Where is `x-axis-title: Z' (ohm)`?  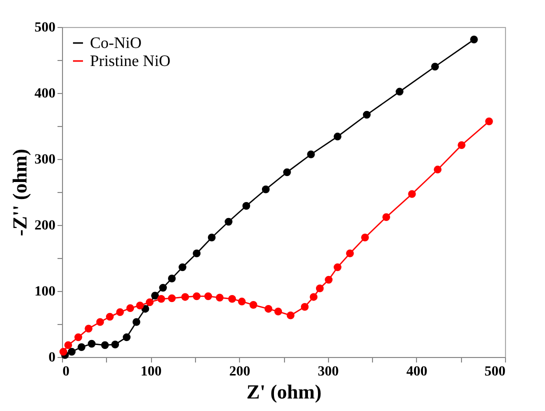 x-axis-title: Z' (ohm) is located at coordinates (284, 393).